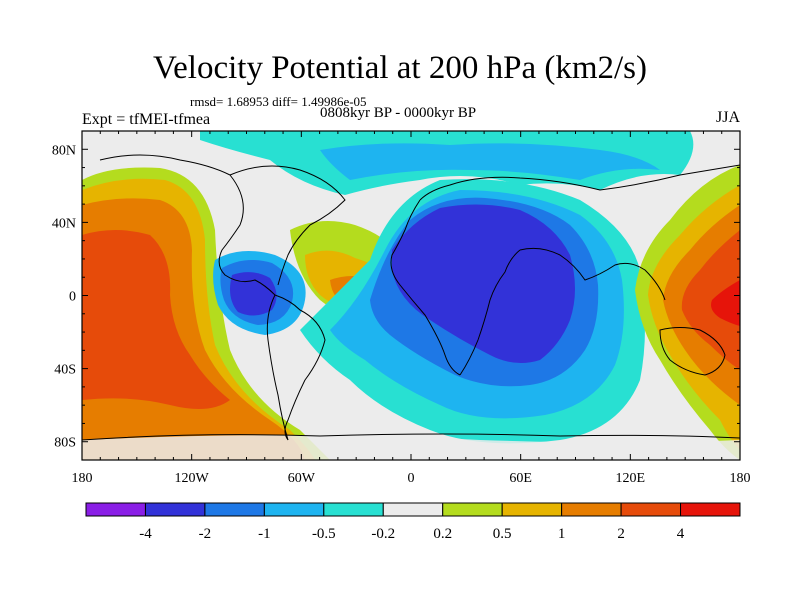 The width and height of the screenshot is (800, 600). Describe the element at coordinates (156, 319) in the screenshot. I see `pacific-lobe-red-orange` at that location.